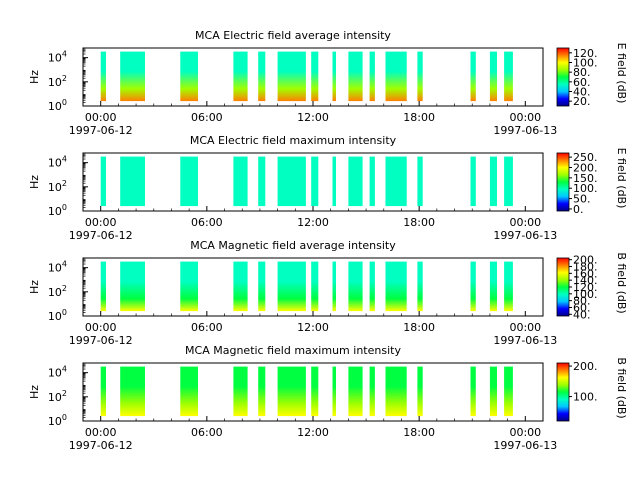 The width and height of the screenshot is (640, 484). Describe the element at coordinates (293, 245) in the screenshot. I see `chart-title: MCA Magnetic field average intensity` at that location.